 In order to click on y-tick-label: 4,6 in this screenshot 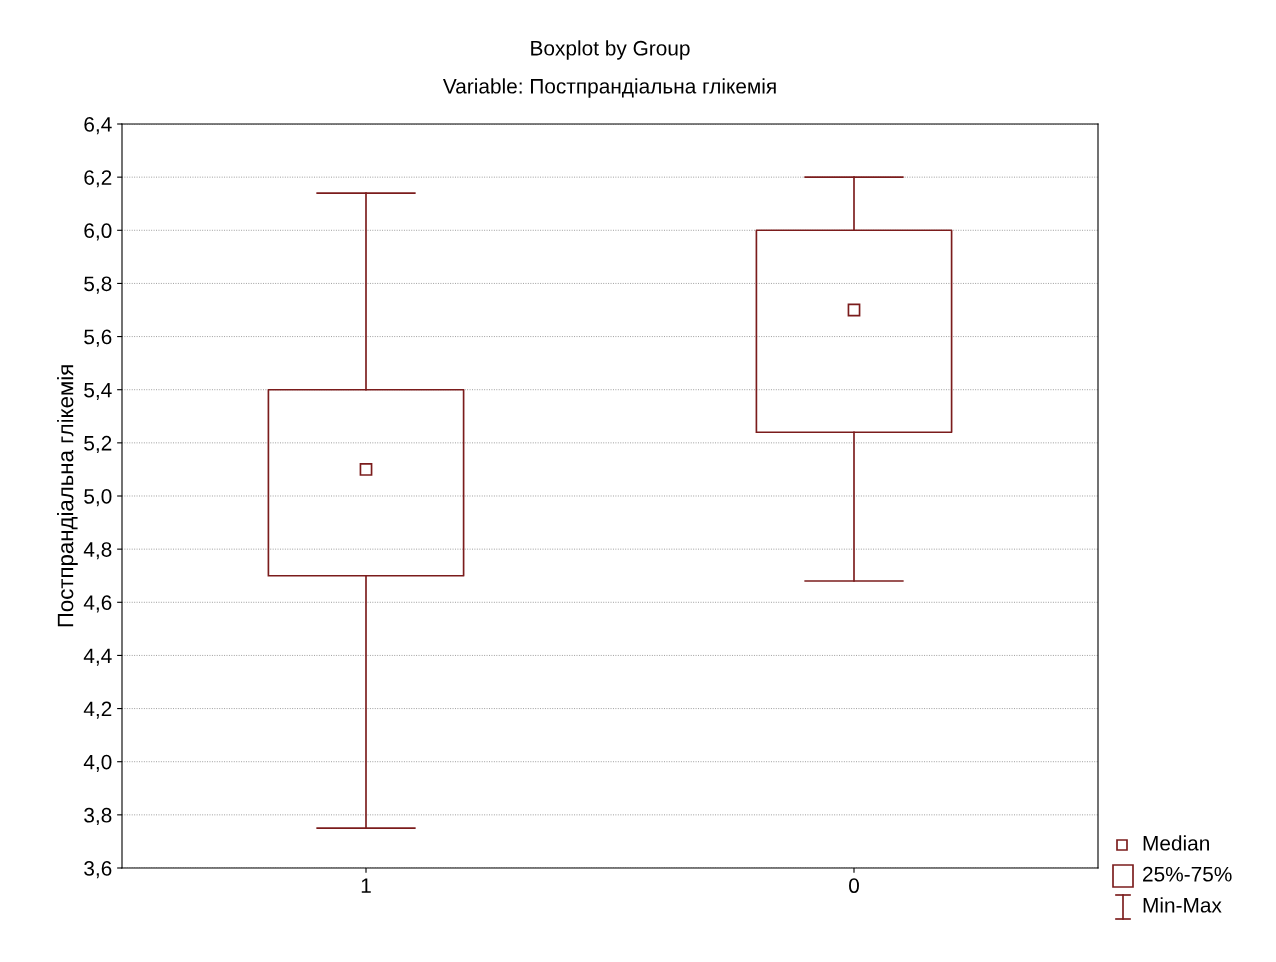, I will do `click(97, 604)`.